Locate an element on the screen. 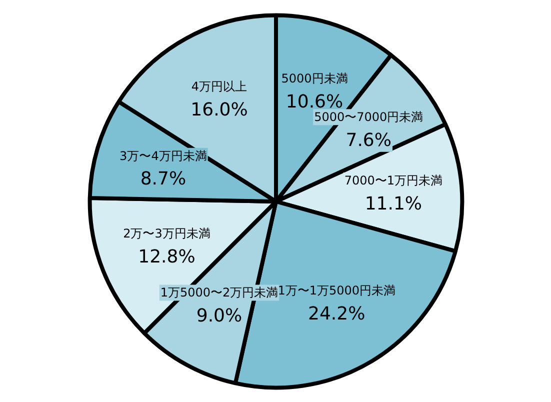 This screenshot has height=402, width=551. slice-label: 4万円以上 is located at coordinates (219, 87).